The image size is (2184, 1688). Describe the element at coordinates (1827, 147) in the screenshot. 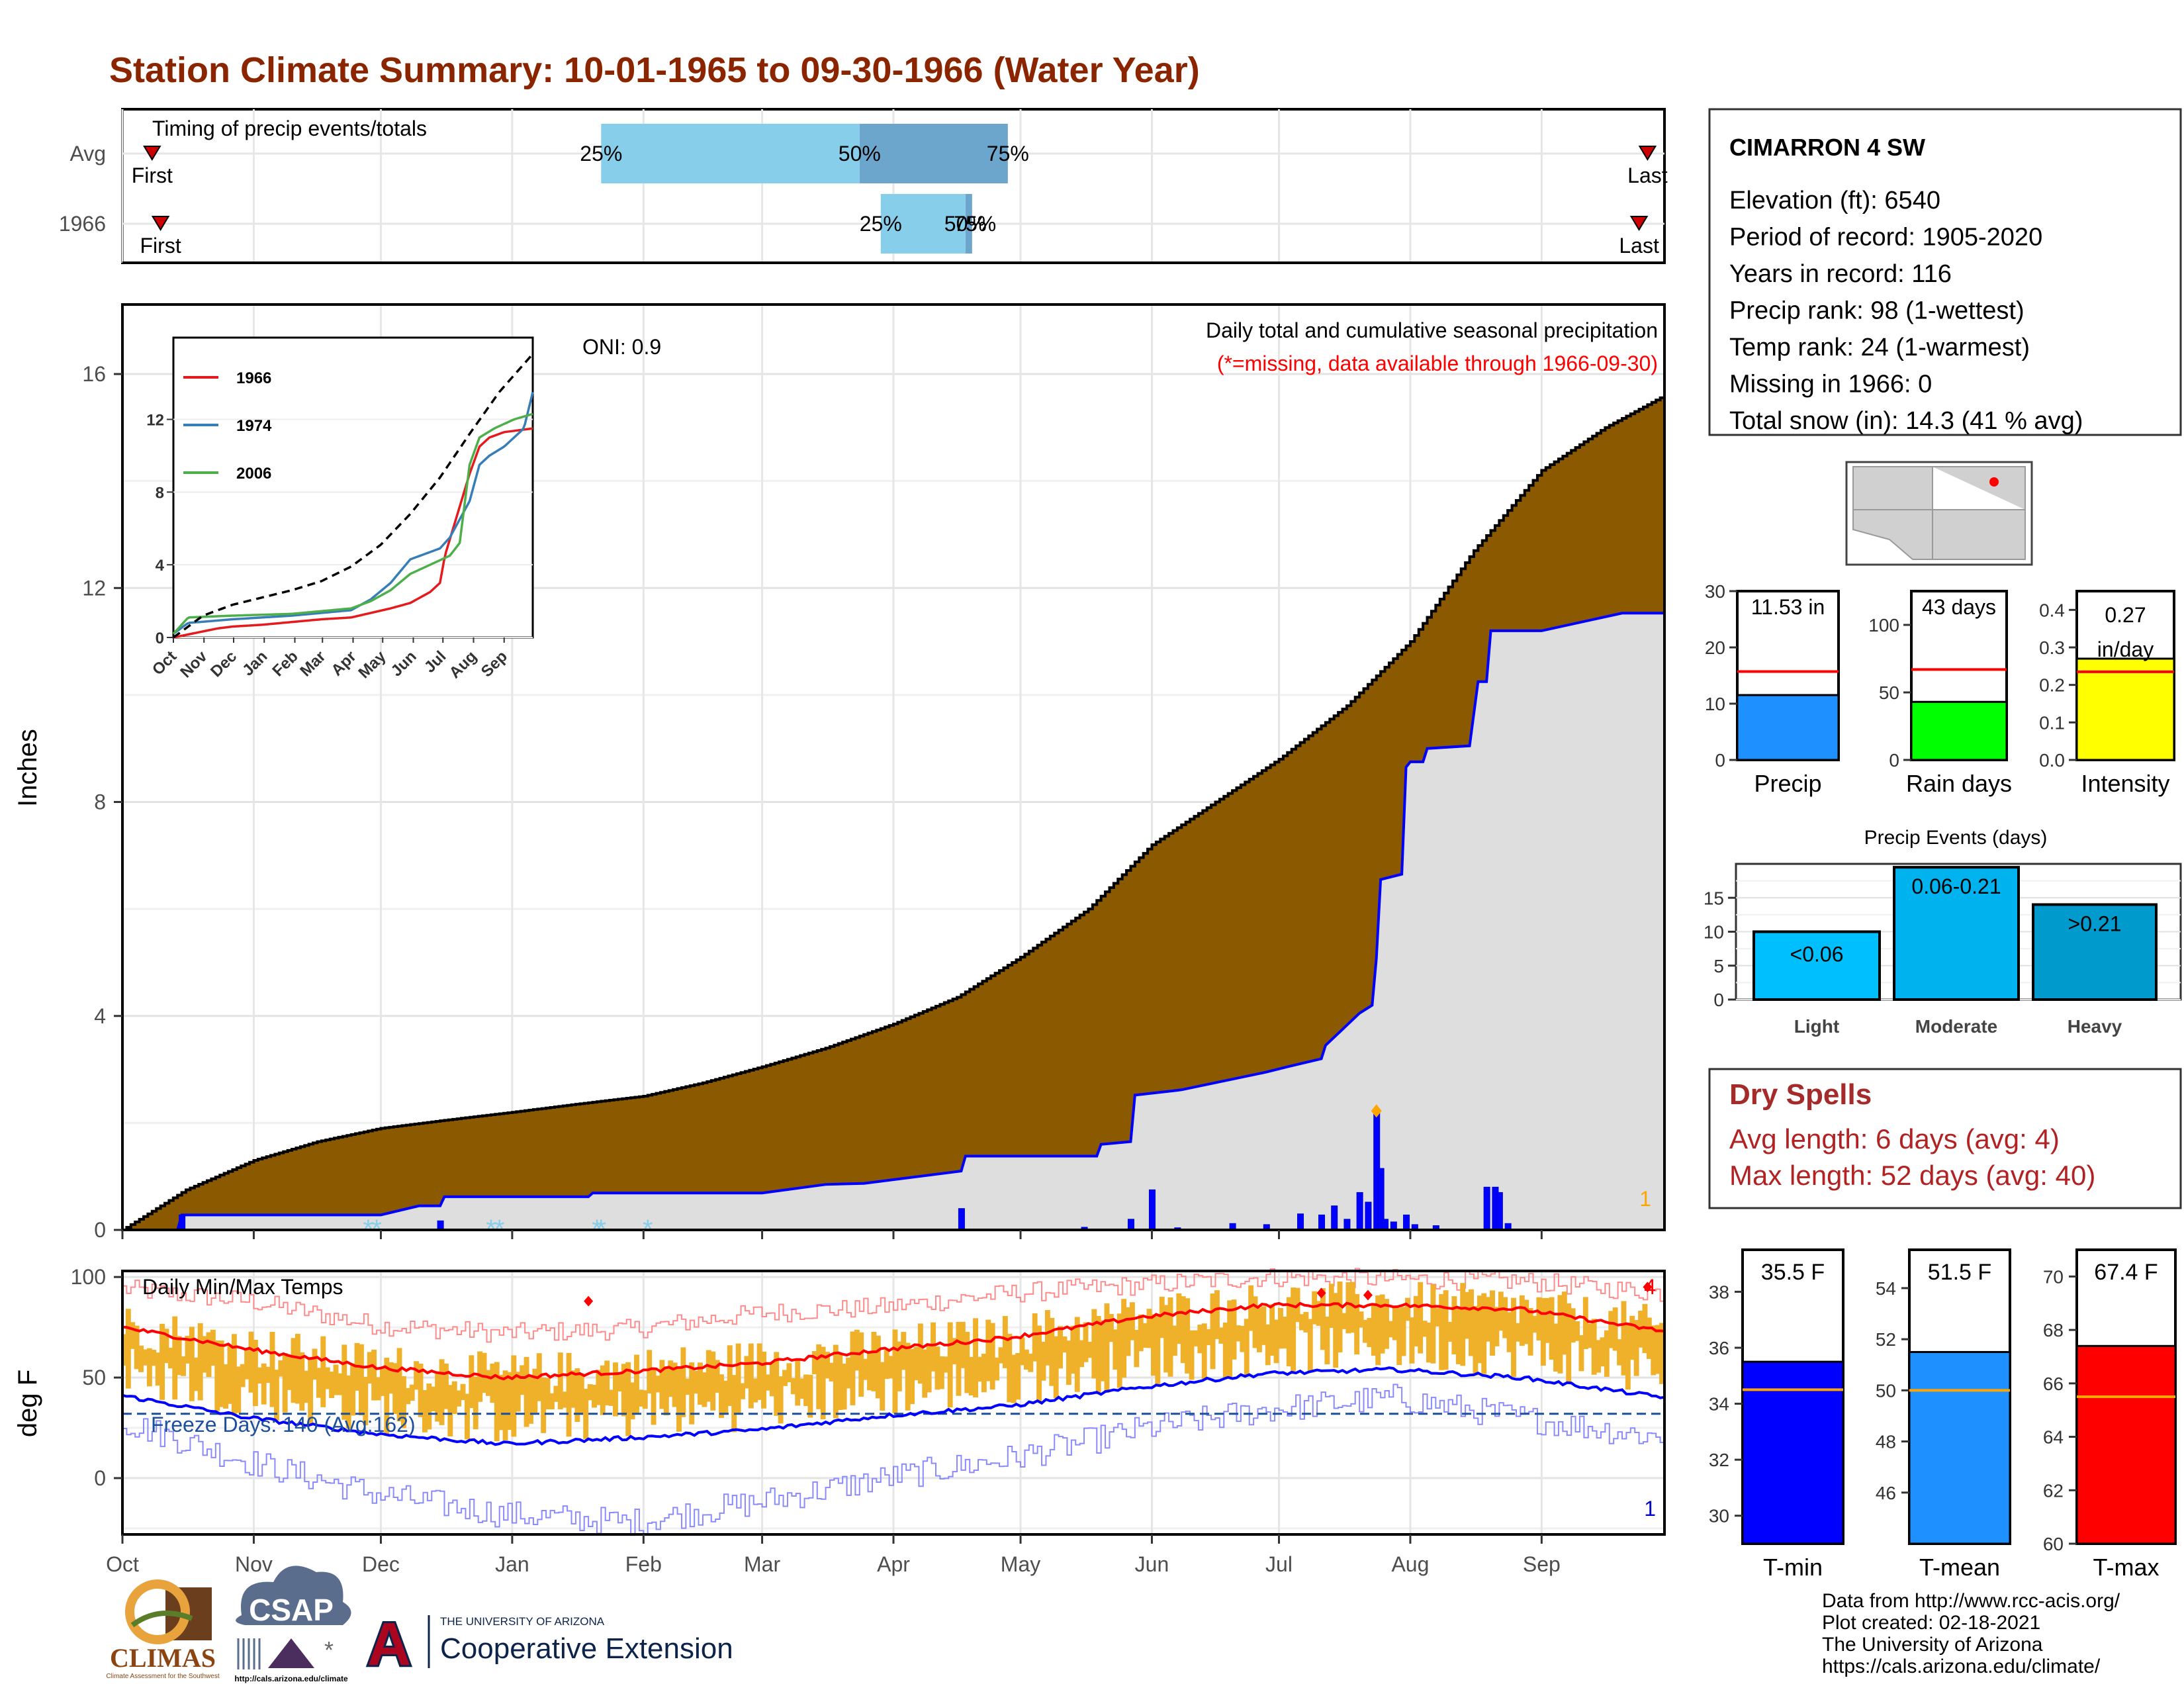

I see `station-name: CIMARRON 4 SW` at that location.